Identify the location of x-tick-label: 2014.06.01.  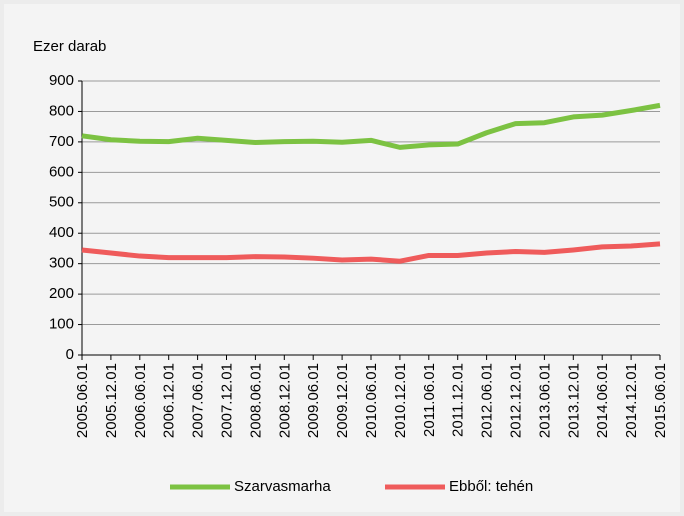
(602, 400).